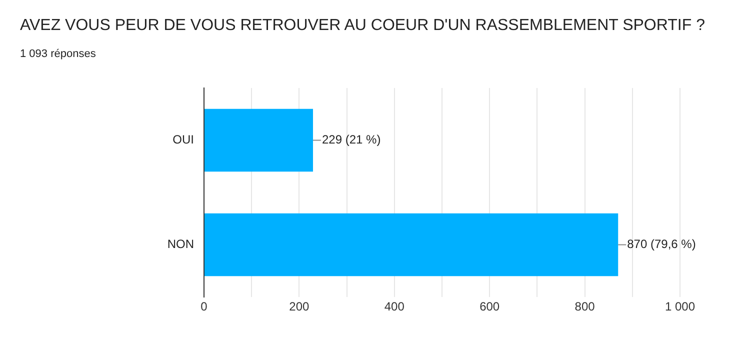 This screenshot has width=737, height=340. What do you see at coordinates (661, 244) in the screenshot?
I see `data-label: 870 (79,6 %)` at bounding box center [661, 244].